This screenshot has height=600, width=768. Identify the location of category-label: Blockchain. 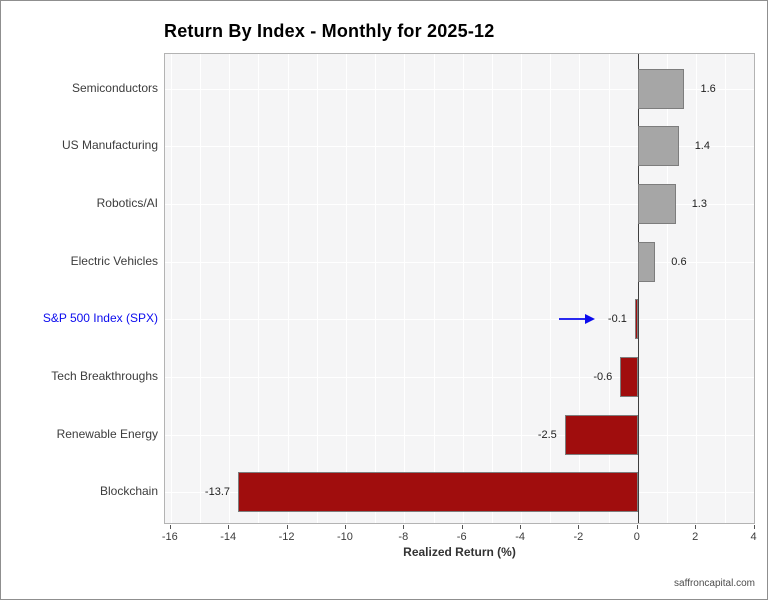
(128, 491).